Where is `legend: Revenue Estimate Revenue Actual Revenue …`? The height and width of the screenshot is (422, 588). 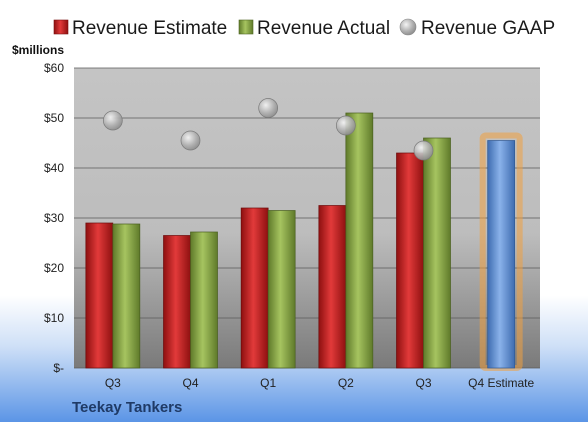 legend: Revenue Estimate Revenue Actual Revenue … is located at coordinates (304, 28).